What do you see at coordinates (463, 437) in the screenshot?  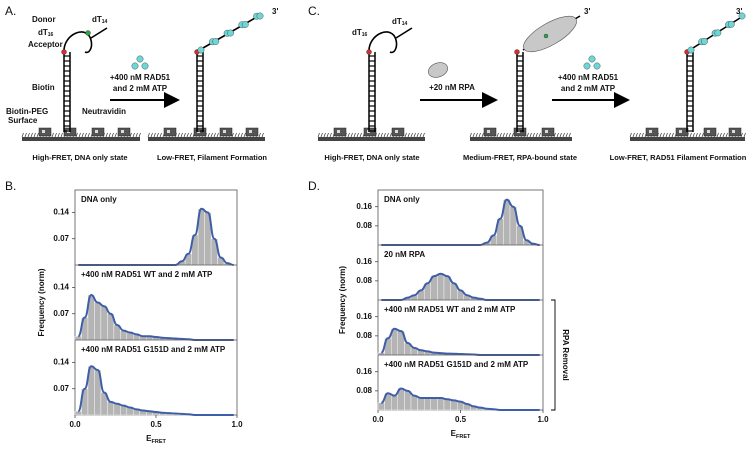 I see `x-axis-label-sub: FRET` at bounding box center [463, 437].